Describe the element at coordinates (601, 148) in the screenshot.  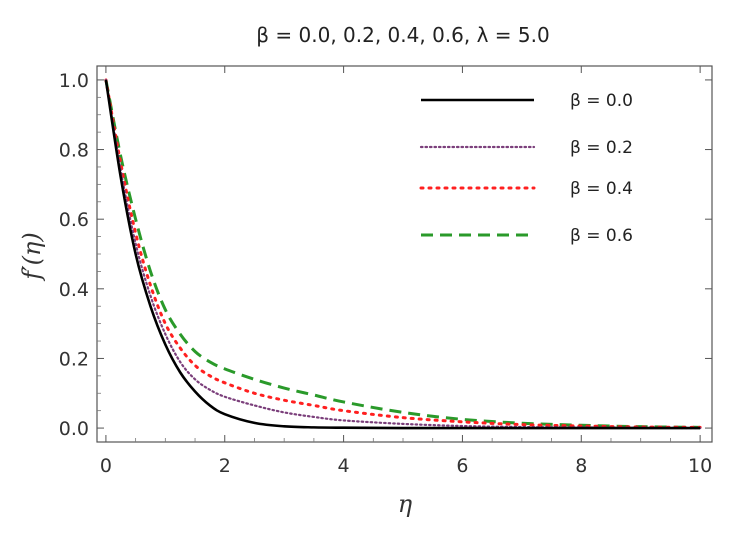
I see `legend-label: β = 0.2` at that location.